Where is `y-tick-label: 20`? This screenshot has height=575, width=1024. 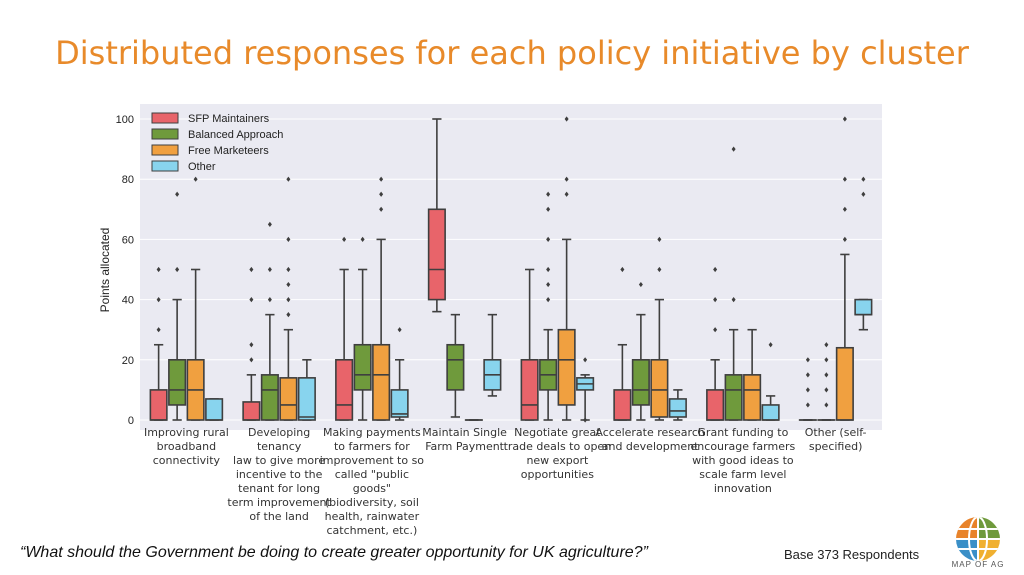
y-tick-label: 20 is located at coordinates (128, 361).